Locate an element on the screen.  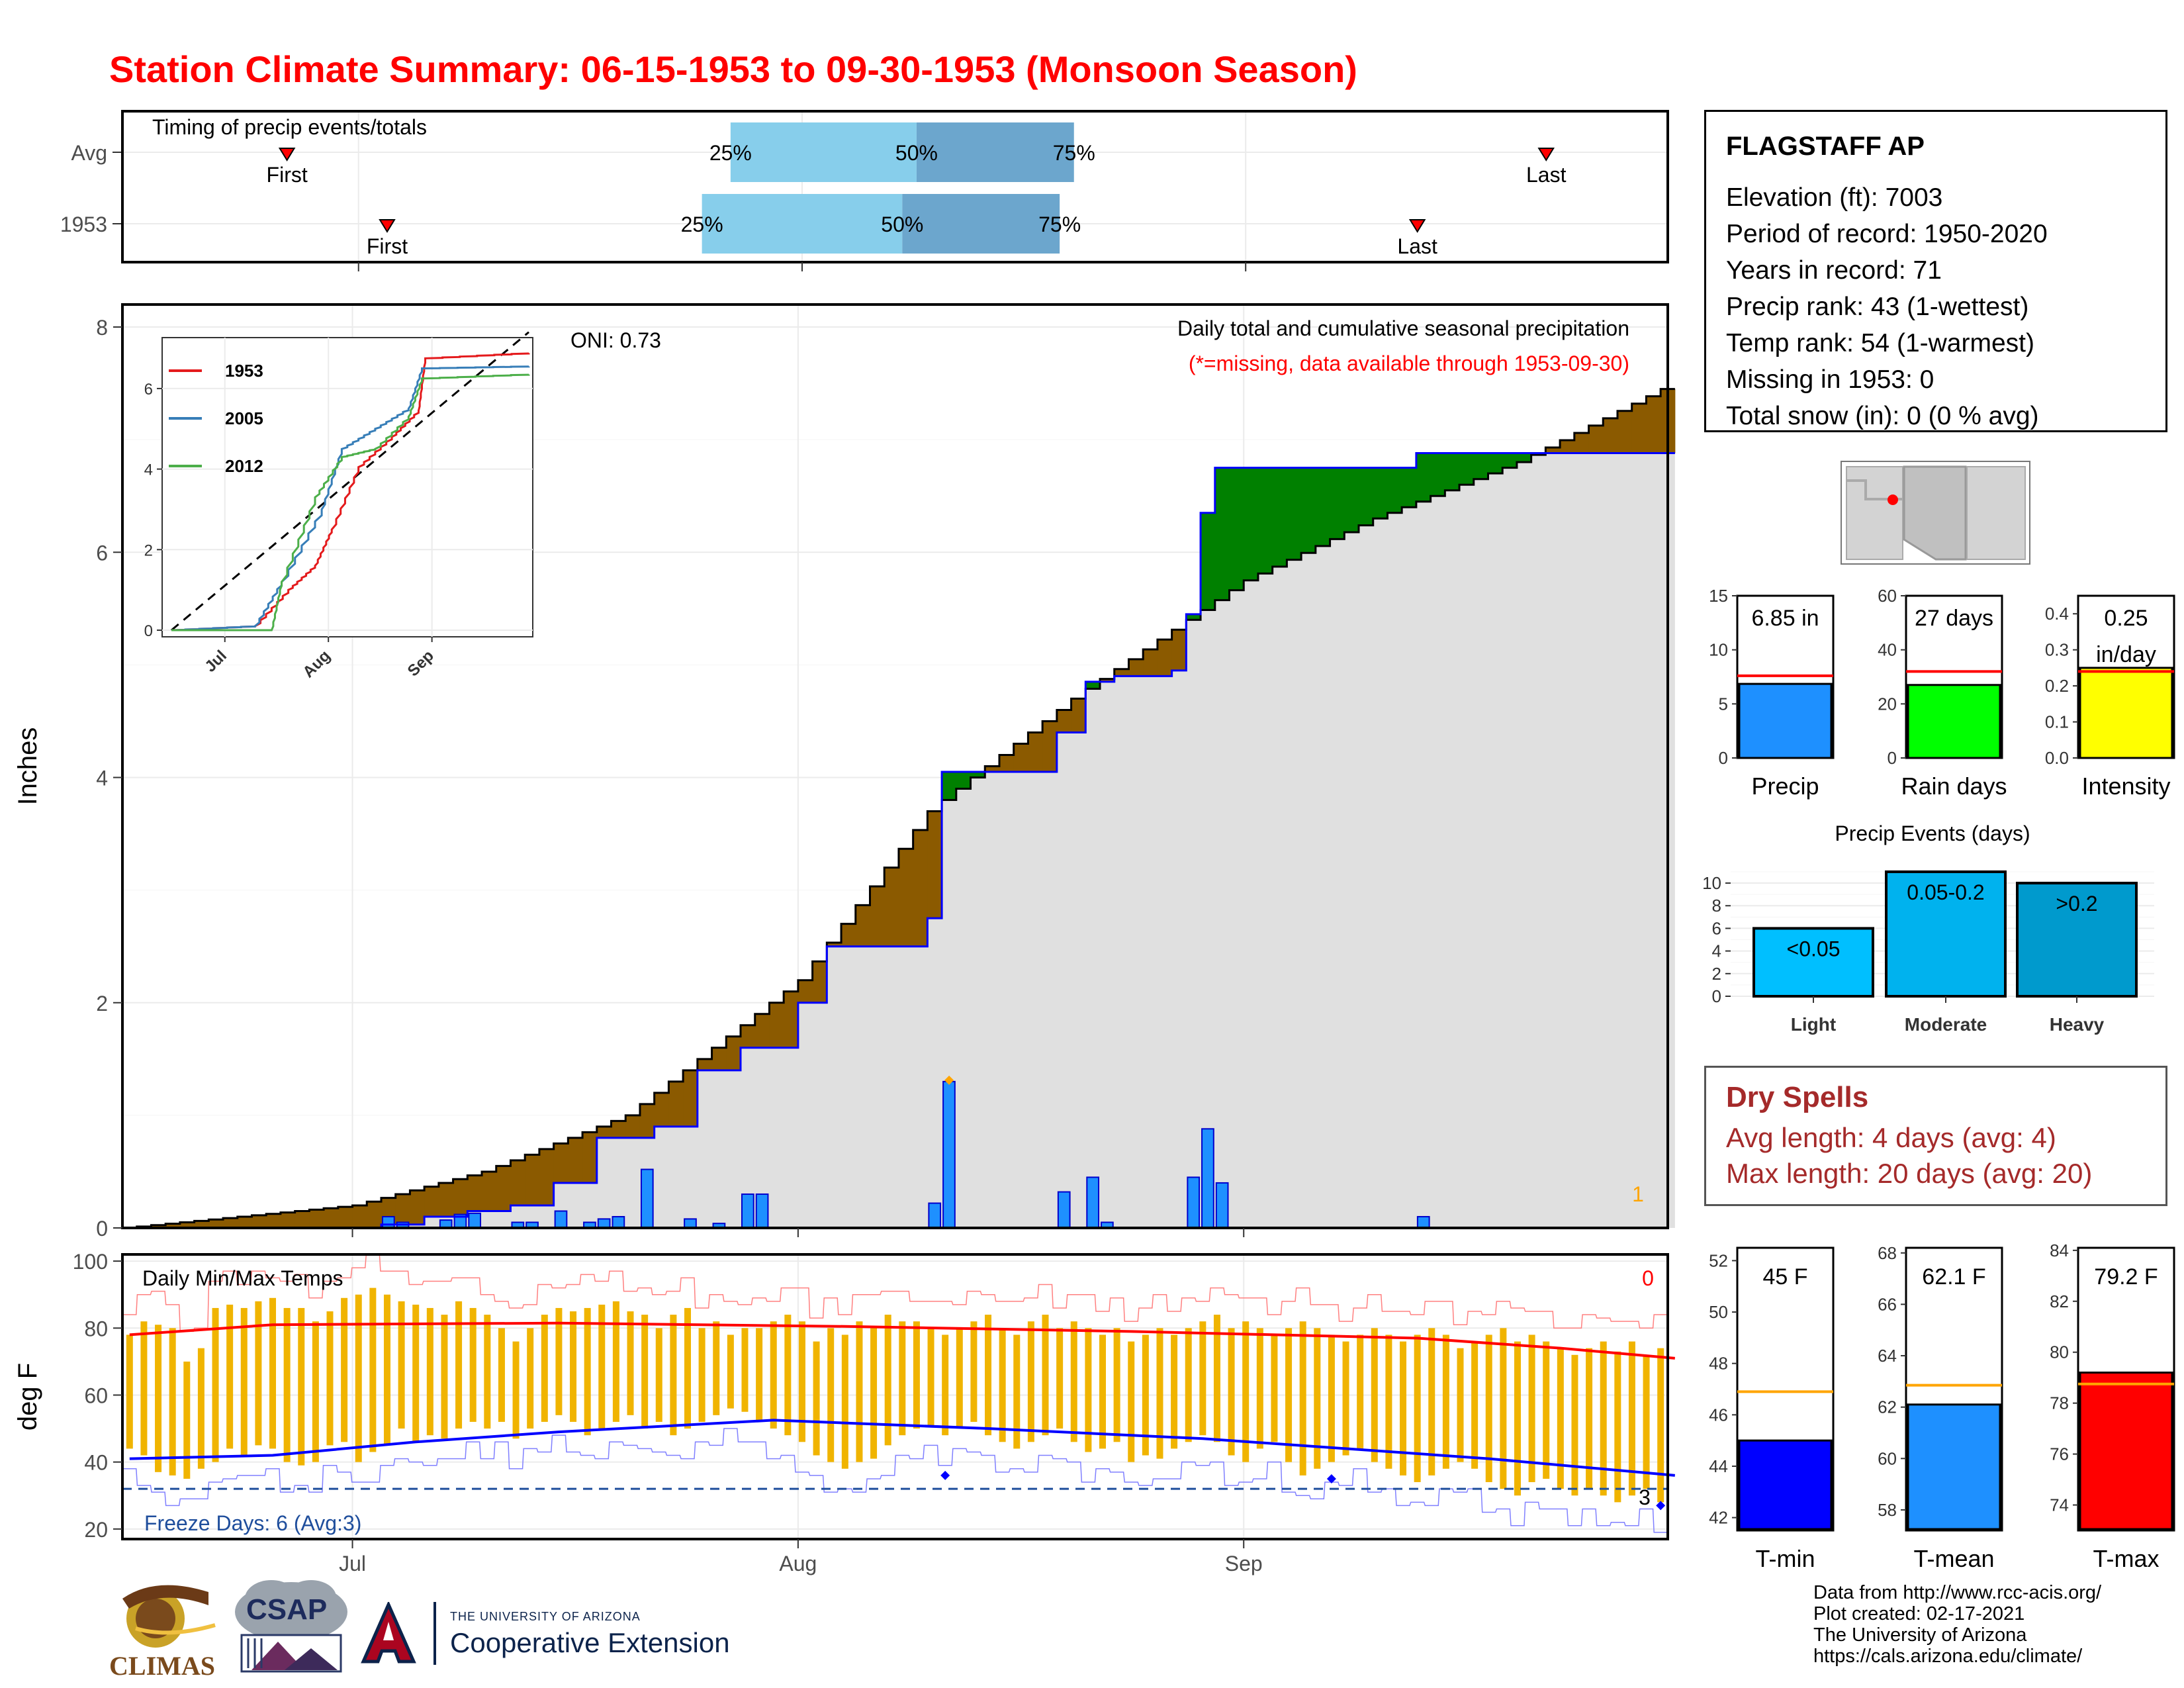
mini-temp-ytick-label: 60 is located at coordinates (1888, 1458).